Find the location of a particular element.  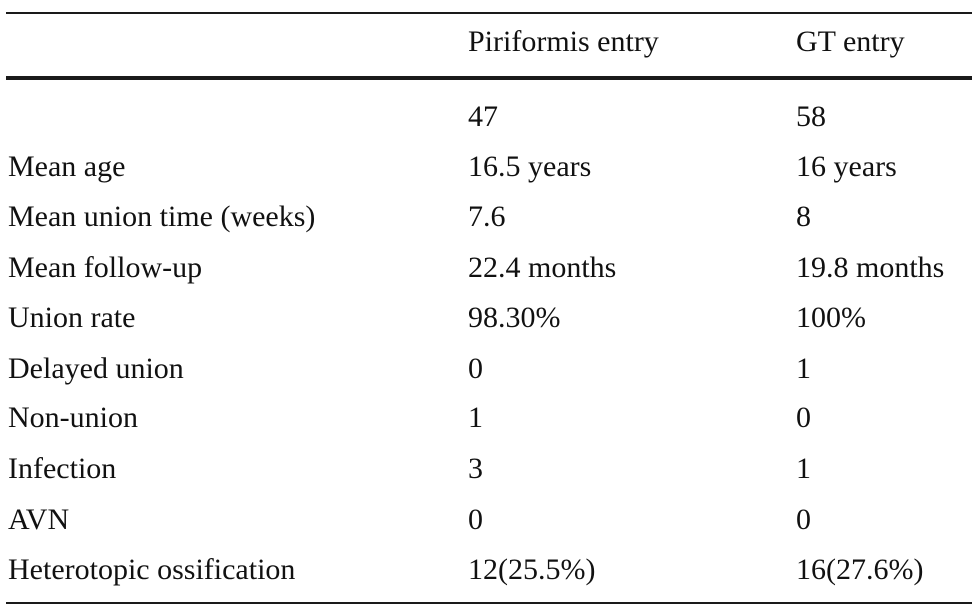

row-label-mean-follow-up: Mean follow-up is located at coordinates (105, 267).